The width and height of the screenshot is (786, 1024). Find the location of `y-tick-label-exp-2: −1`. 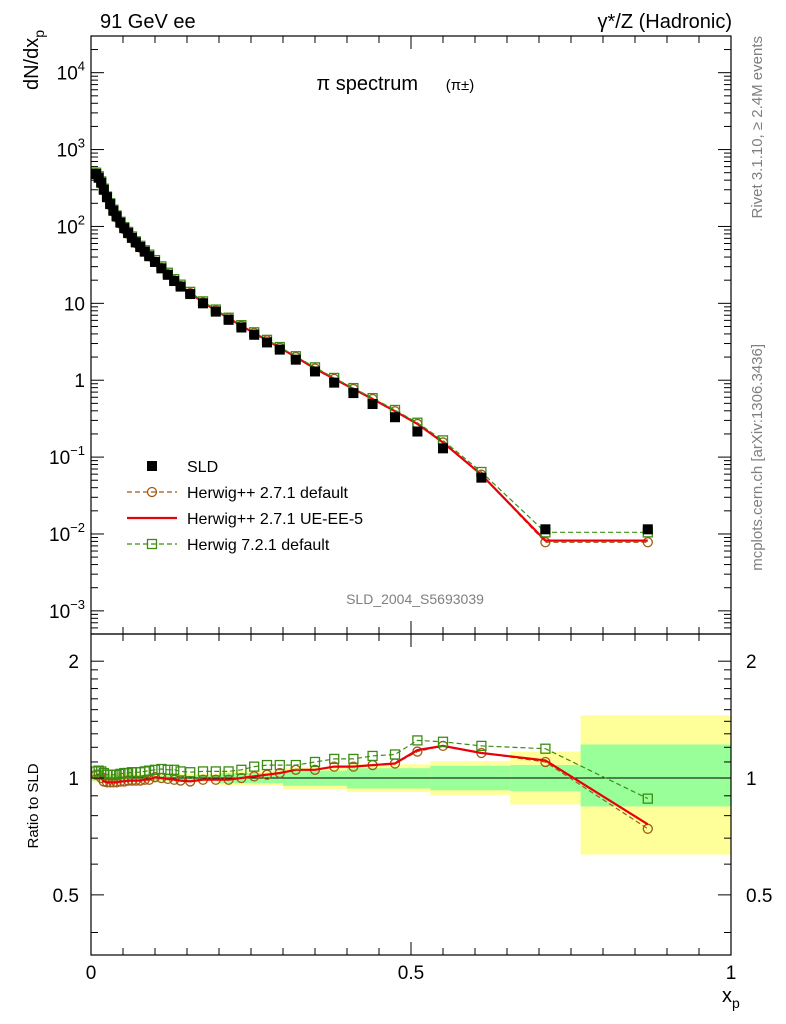

y-tick-label-exp-2: −1 is located at coordinates (77, 450).